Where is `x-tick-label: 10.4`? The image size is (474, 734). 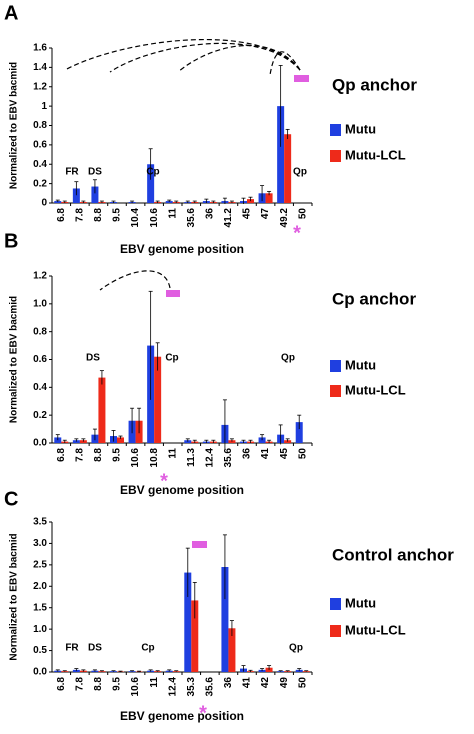 x-tick-label: 10.4 is located at coordinates (135, 218).